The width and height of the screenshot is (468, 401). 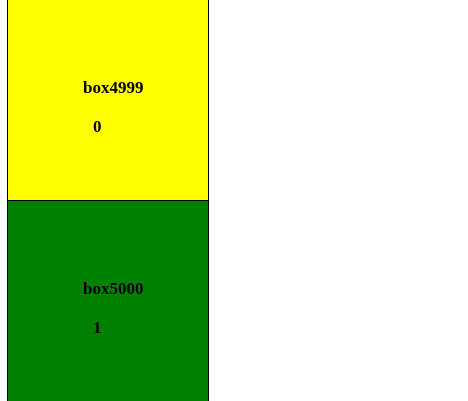 I want to click on box-label: box4999, so click(x=113, y=87).